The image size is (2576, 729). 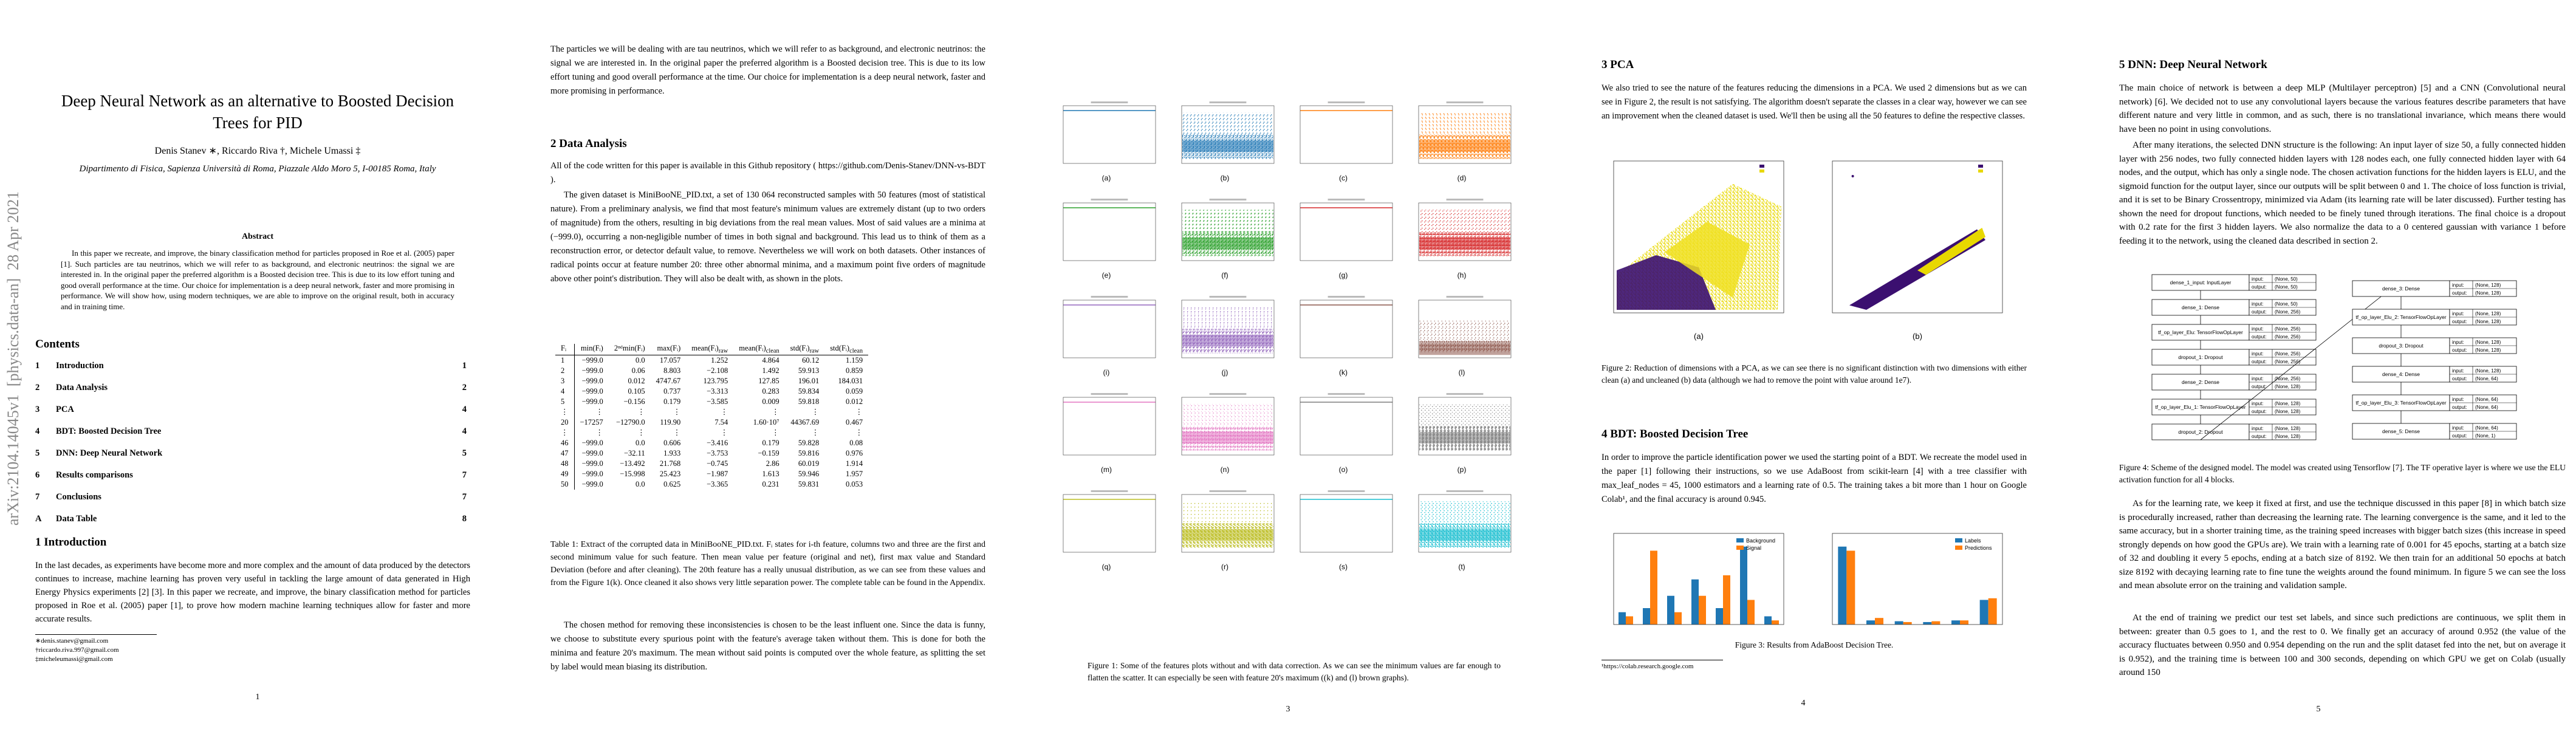 What do you see at coordinates (251, 431) in the screenshot?
I see `toc-entry: 4 BDT: Boosted Decision Tree 4` at bounding box center [251, 431].